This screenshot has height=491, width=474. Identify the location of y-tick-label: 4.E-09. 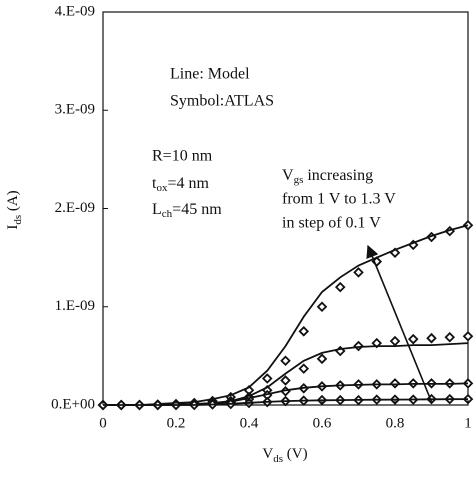
(75, 11).